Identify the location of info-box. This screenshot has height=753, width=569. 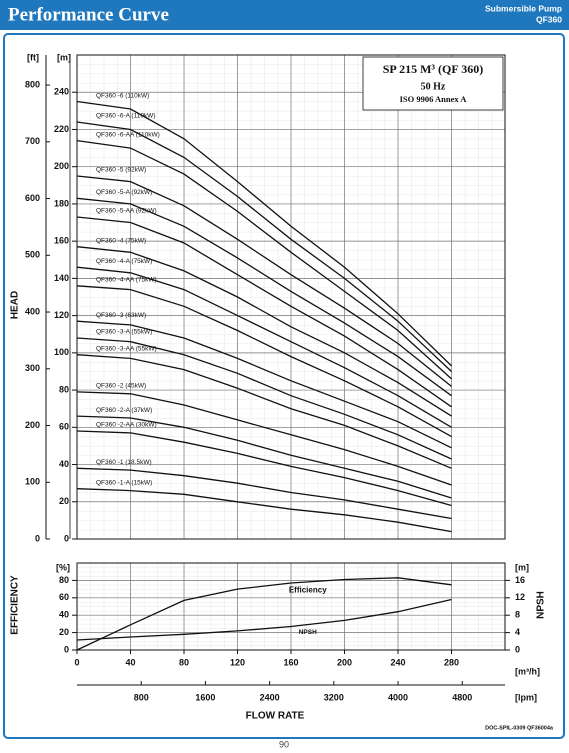
(433, 83).